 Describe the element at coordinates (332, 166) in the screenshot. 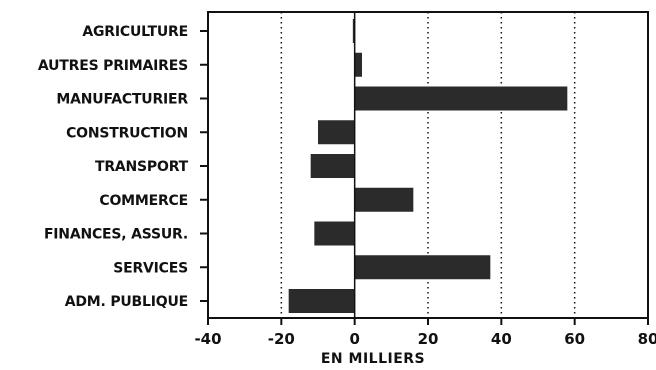

I see `bar-transport` at that location.